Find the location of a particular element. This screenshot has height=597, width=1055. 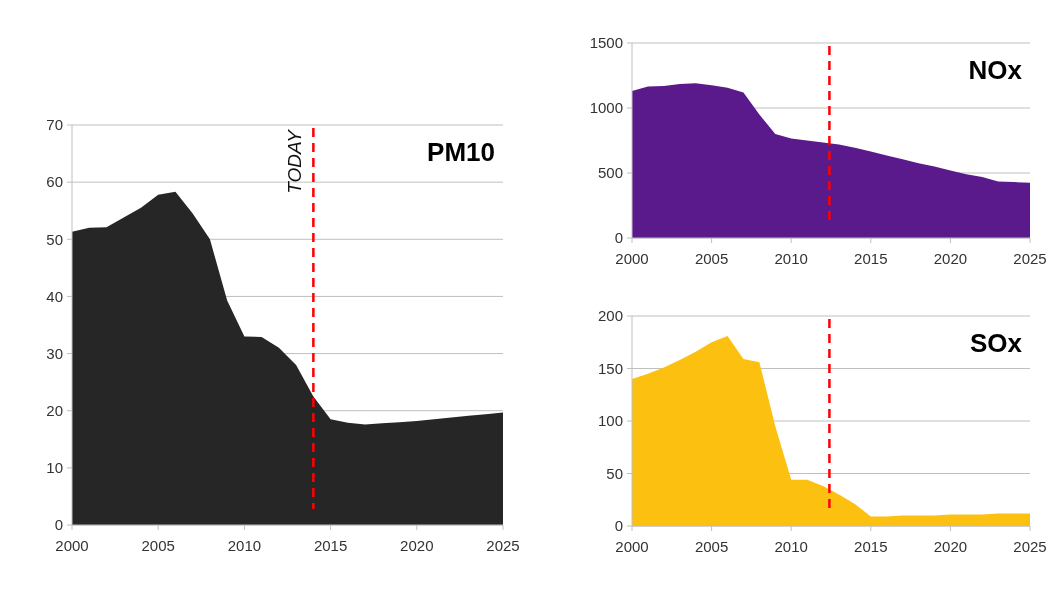

y-tick-label: 20 is located at coordinates (54, 410).